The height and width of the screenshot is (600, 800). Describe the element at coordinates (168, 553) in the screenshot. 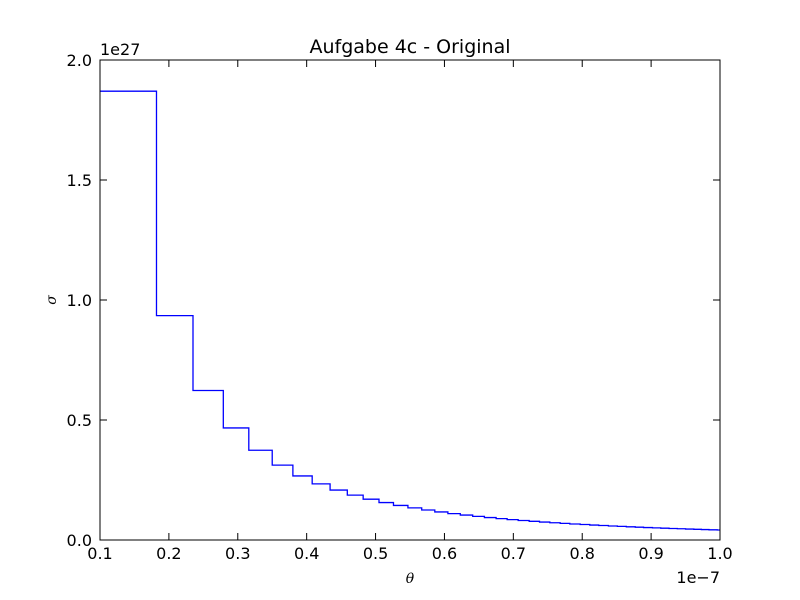

I see `x-tick-label: 0.2` at that location.